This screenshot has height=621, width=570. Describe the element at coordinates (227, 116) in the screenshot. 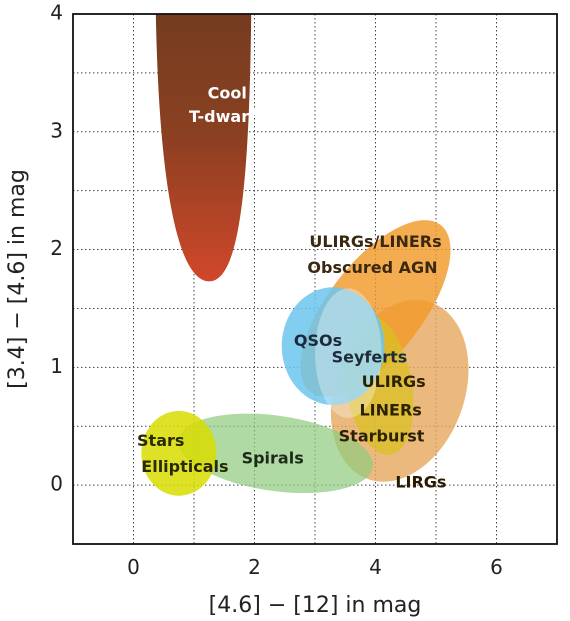

I see `region-label-t-dwarfs: T-dwarfs` at that location.